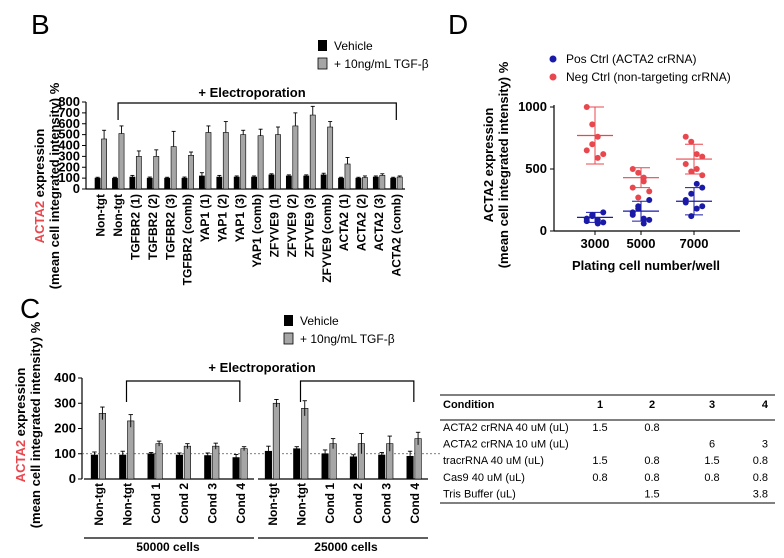 Image resolution: width=784 pixels, height=558 pixels. Describe the element at coordinates (39, 222) in the screenshot. I see `panel-b-ylabel-red: ACTA2` at that location.